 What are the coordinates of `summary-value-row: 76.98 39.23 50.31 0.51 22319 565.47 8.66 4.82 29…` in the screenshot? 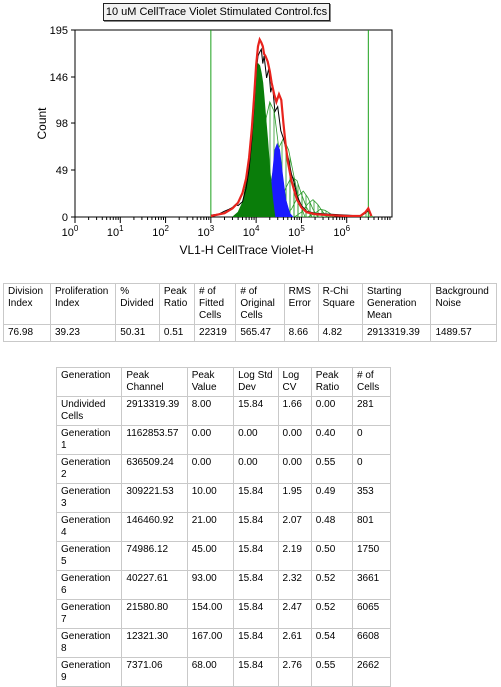 It's located at (250, 333).